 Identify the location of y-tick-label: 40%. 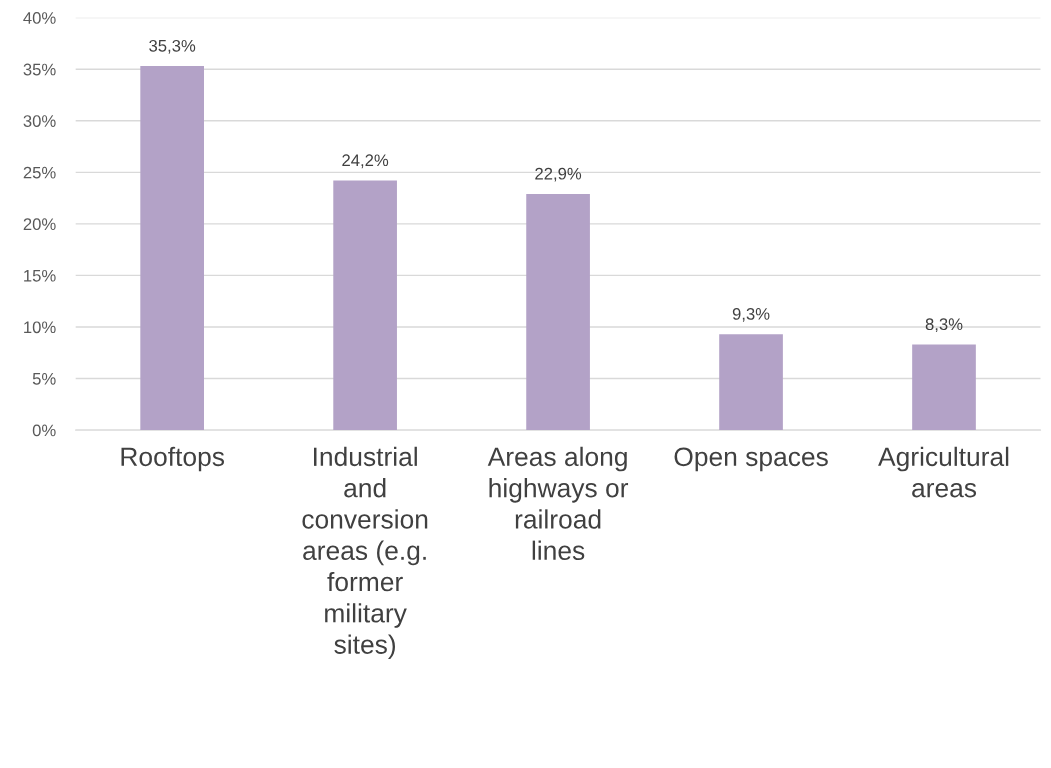
(39, 18).